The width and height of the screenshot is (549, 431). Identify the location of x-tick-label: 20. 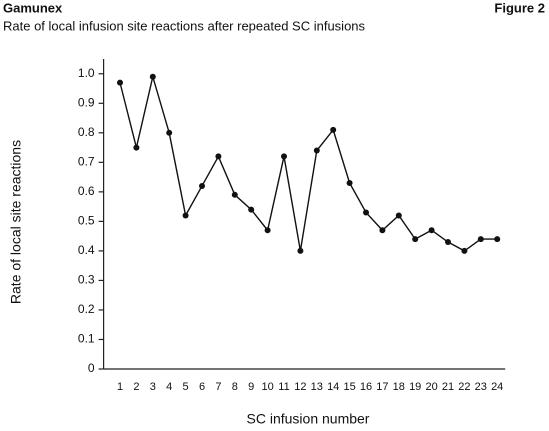
(431, 387).